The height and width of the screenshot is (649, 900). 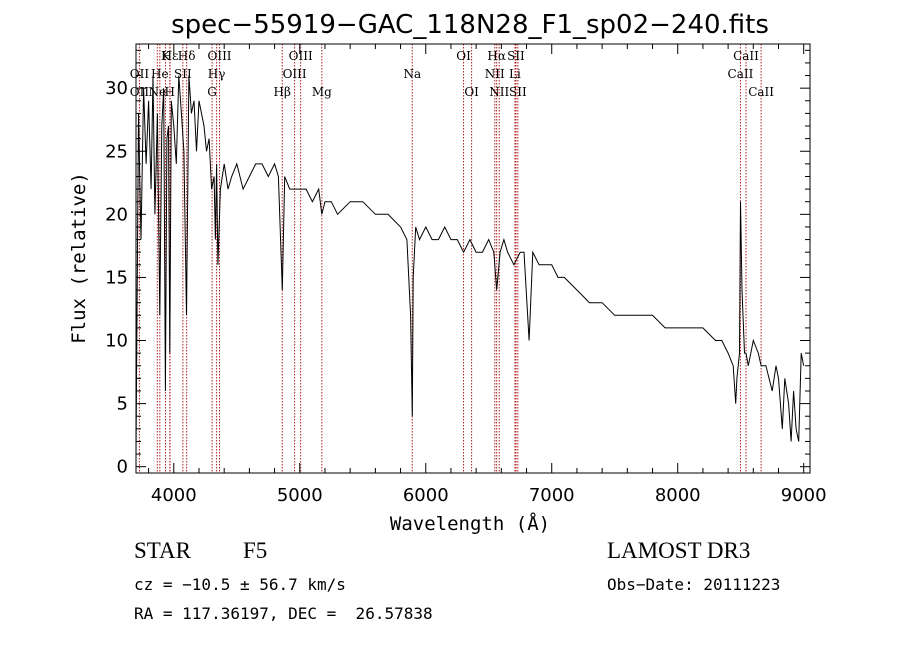 I want to click on x-tick-label: 5000, so click(x=300, y=495).